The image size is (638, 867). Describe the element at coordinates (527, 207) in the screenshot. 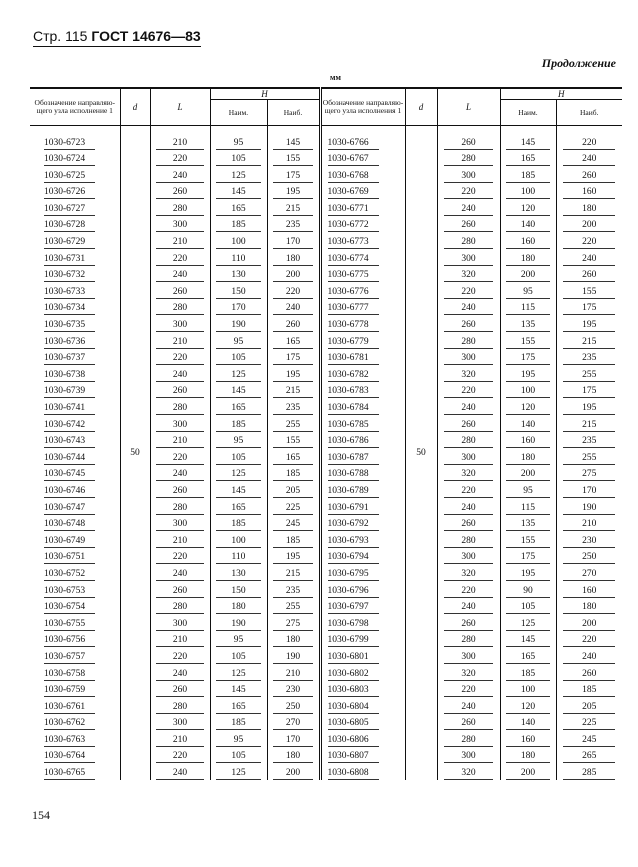

I see `cell-h-min-right: 120` at that location.